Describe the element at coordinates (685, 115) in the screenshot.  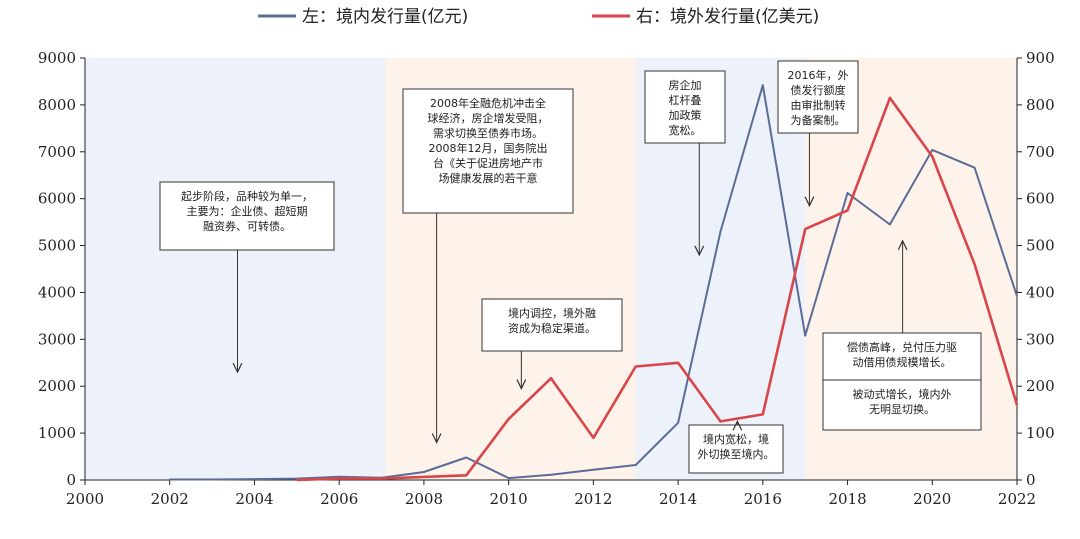
I see `annotation-text: 加政策` at that location.